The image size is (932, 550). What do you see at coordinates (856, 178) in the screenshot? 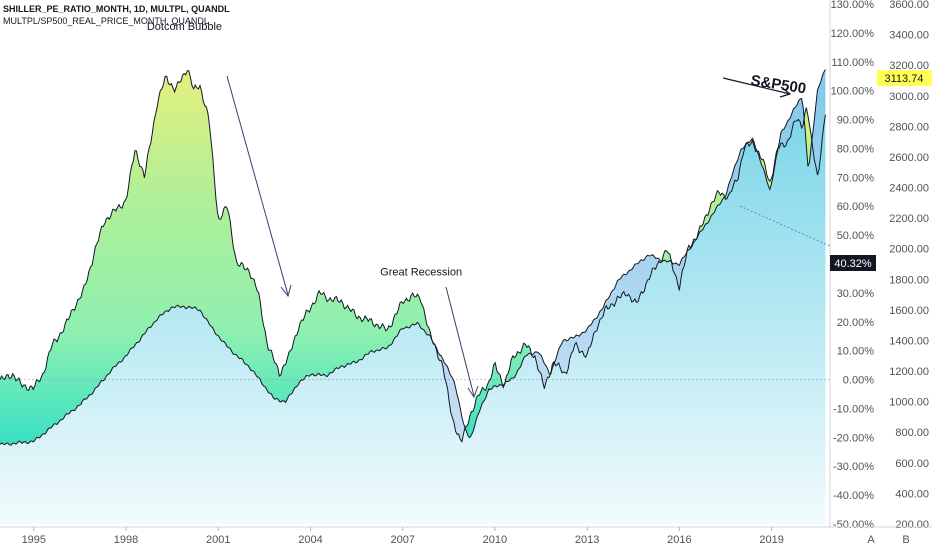
I see `left-axis-tick-label: 70.00%` at bounding box center [856, 178].